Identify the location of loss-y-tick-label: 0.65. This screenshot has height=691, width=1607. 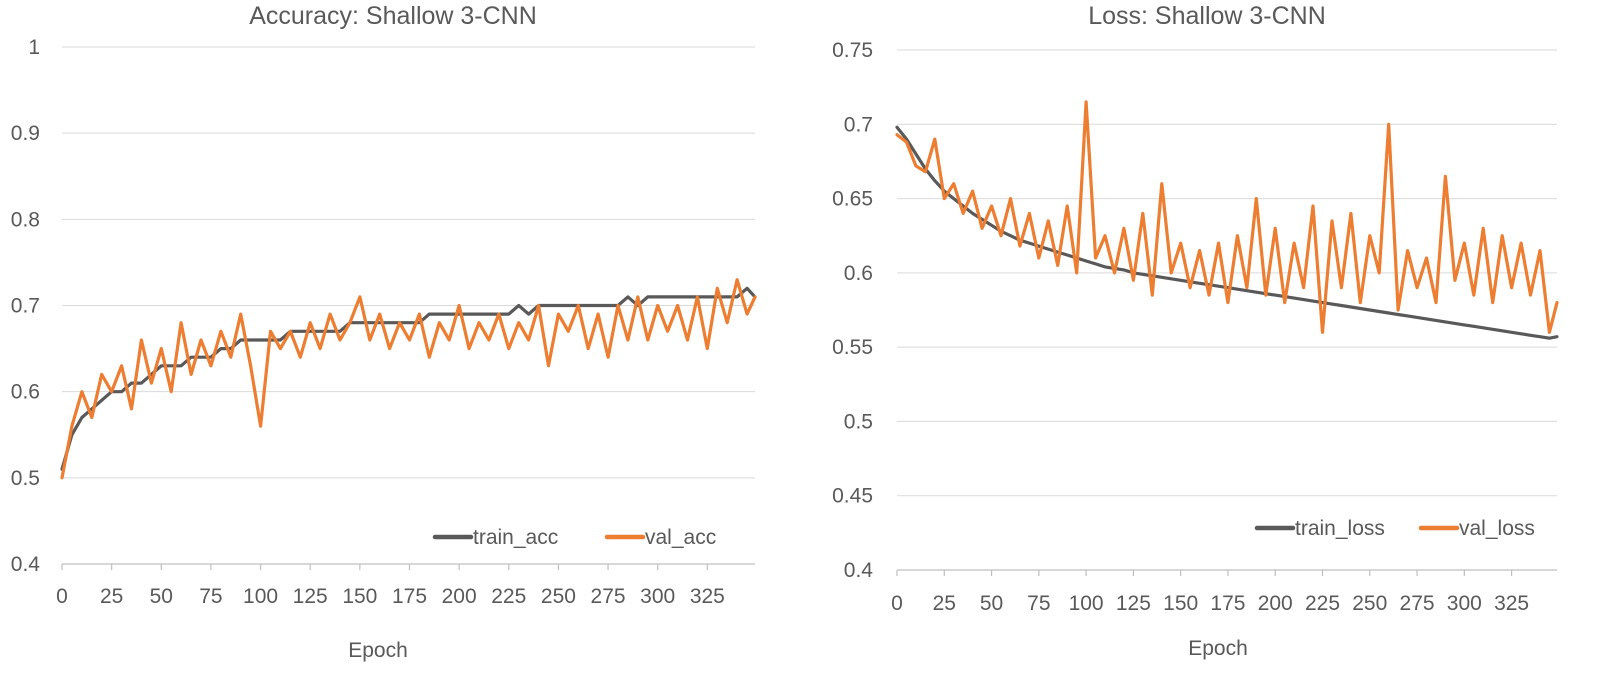
(852, 199).